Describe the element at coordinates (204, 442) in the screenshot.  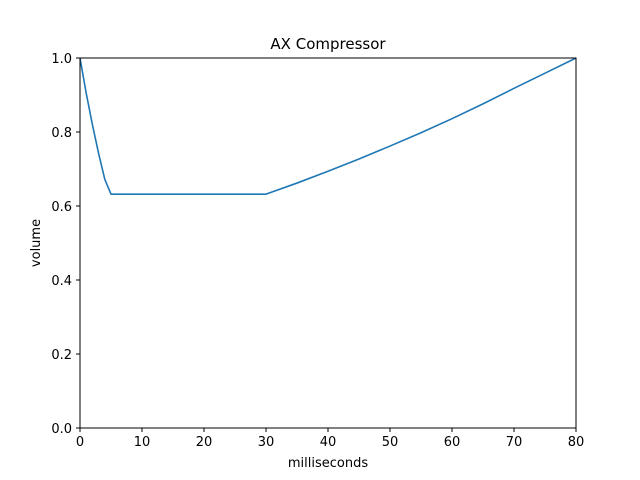
I see `x-tick-label: 20` at that location.